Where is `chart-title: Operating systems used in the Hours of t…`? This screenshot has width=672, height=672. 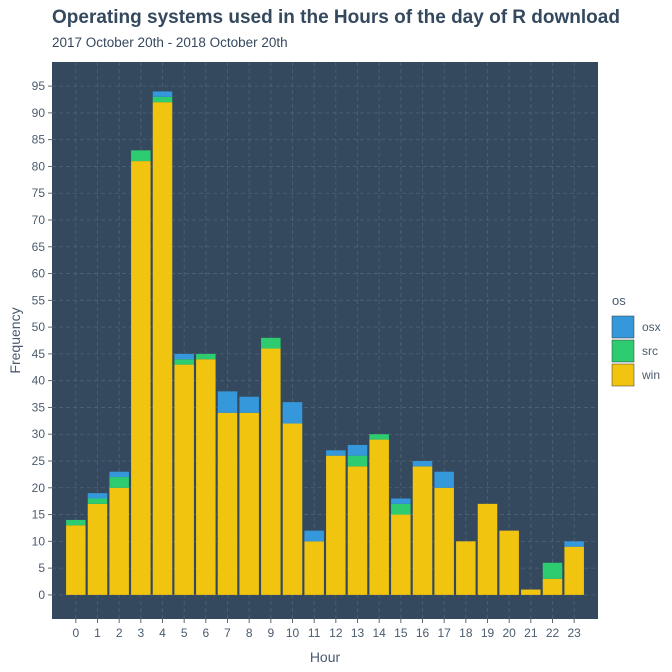
chart-title: Operating systems used in the Hours of t… is located at coordinates (336, 17).